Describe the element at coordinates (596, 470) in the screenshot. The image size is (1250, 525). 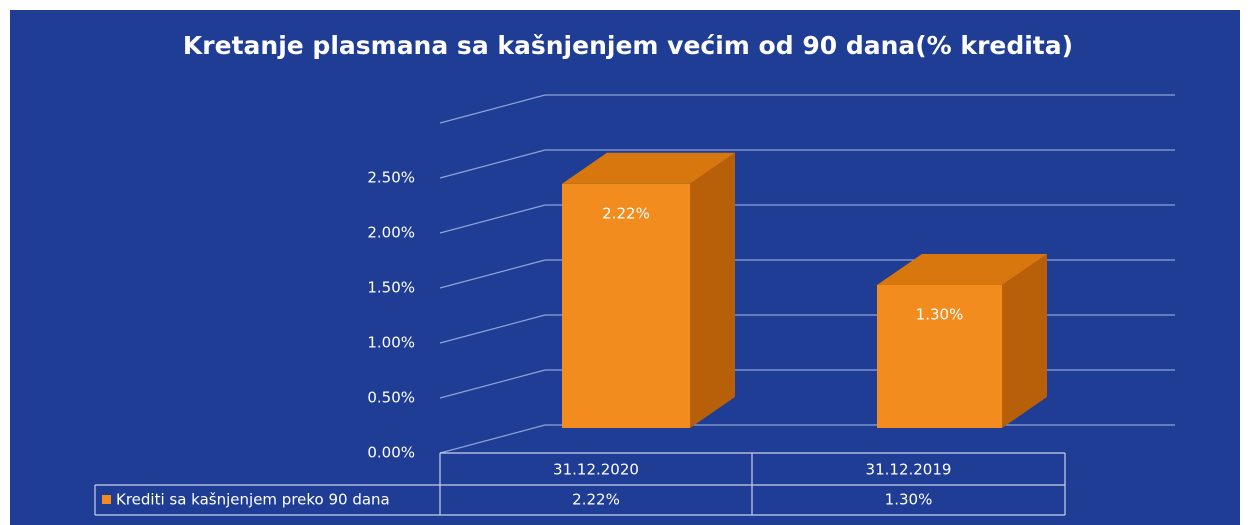
I see `x-tick-label: 31.12.2020` at that location.